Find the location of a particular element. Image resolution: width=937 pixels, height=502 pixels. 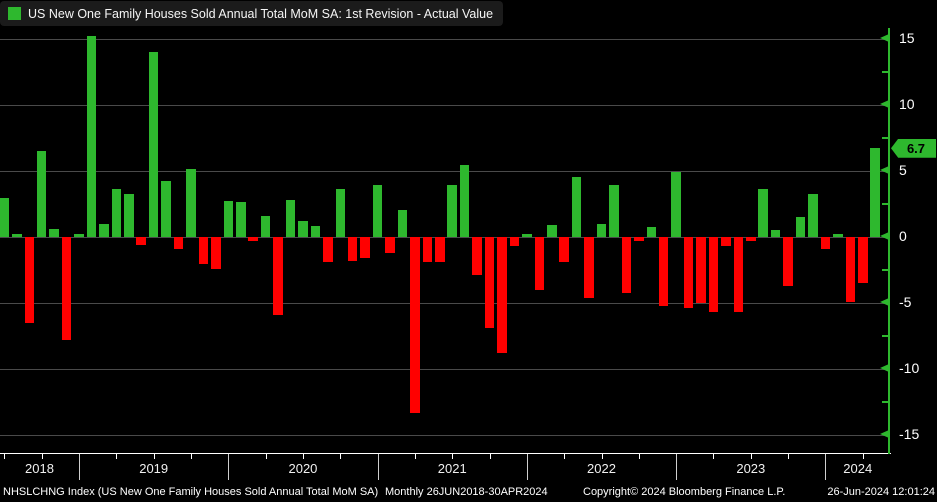

y-tick-label-10: 10 is located at coordinates (907, 103).